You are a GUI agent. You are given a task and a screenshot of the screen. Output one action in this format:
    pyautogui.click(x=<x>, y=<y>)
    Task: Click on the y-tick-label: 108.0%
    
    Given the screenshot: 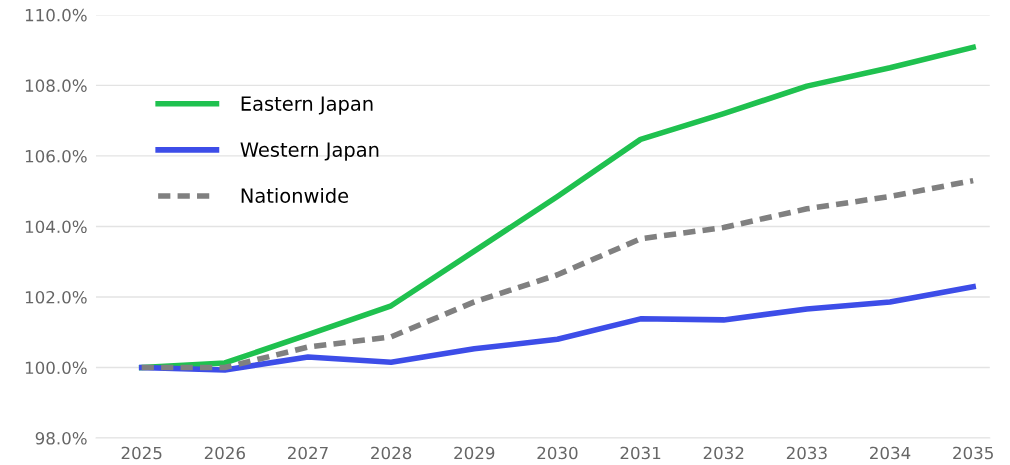 What is the action you would take?
    pyautogui.click(x=56, y=85)
    